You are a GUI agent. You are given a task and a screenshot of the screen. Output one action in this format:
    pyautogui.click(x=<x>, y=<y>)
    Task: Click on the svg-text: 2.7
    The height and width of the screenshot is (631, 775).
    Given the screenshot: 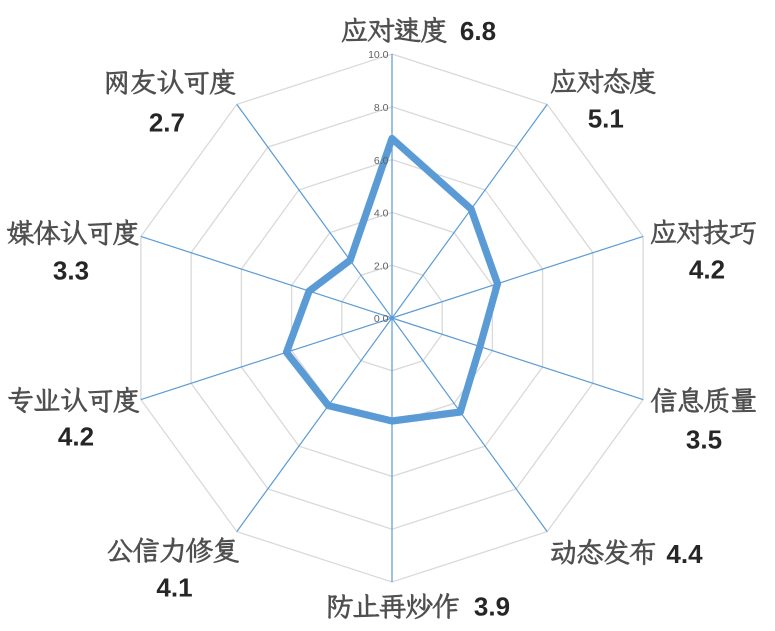 What is the action you would take?
    pyautogui.click(x=167, y=122)
    